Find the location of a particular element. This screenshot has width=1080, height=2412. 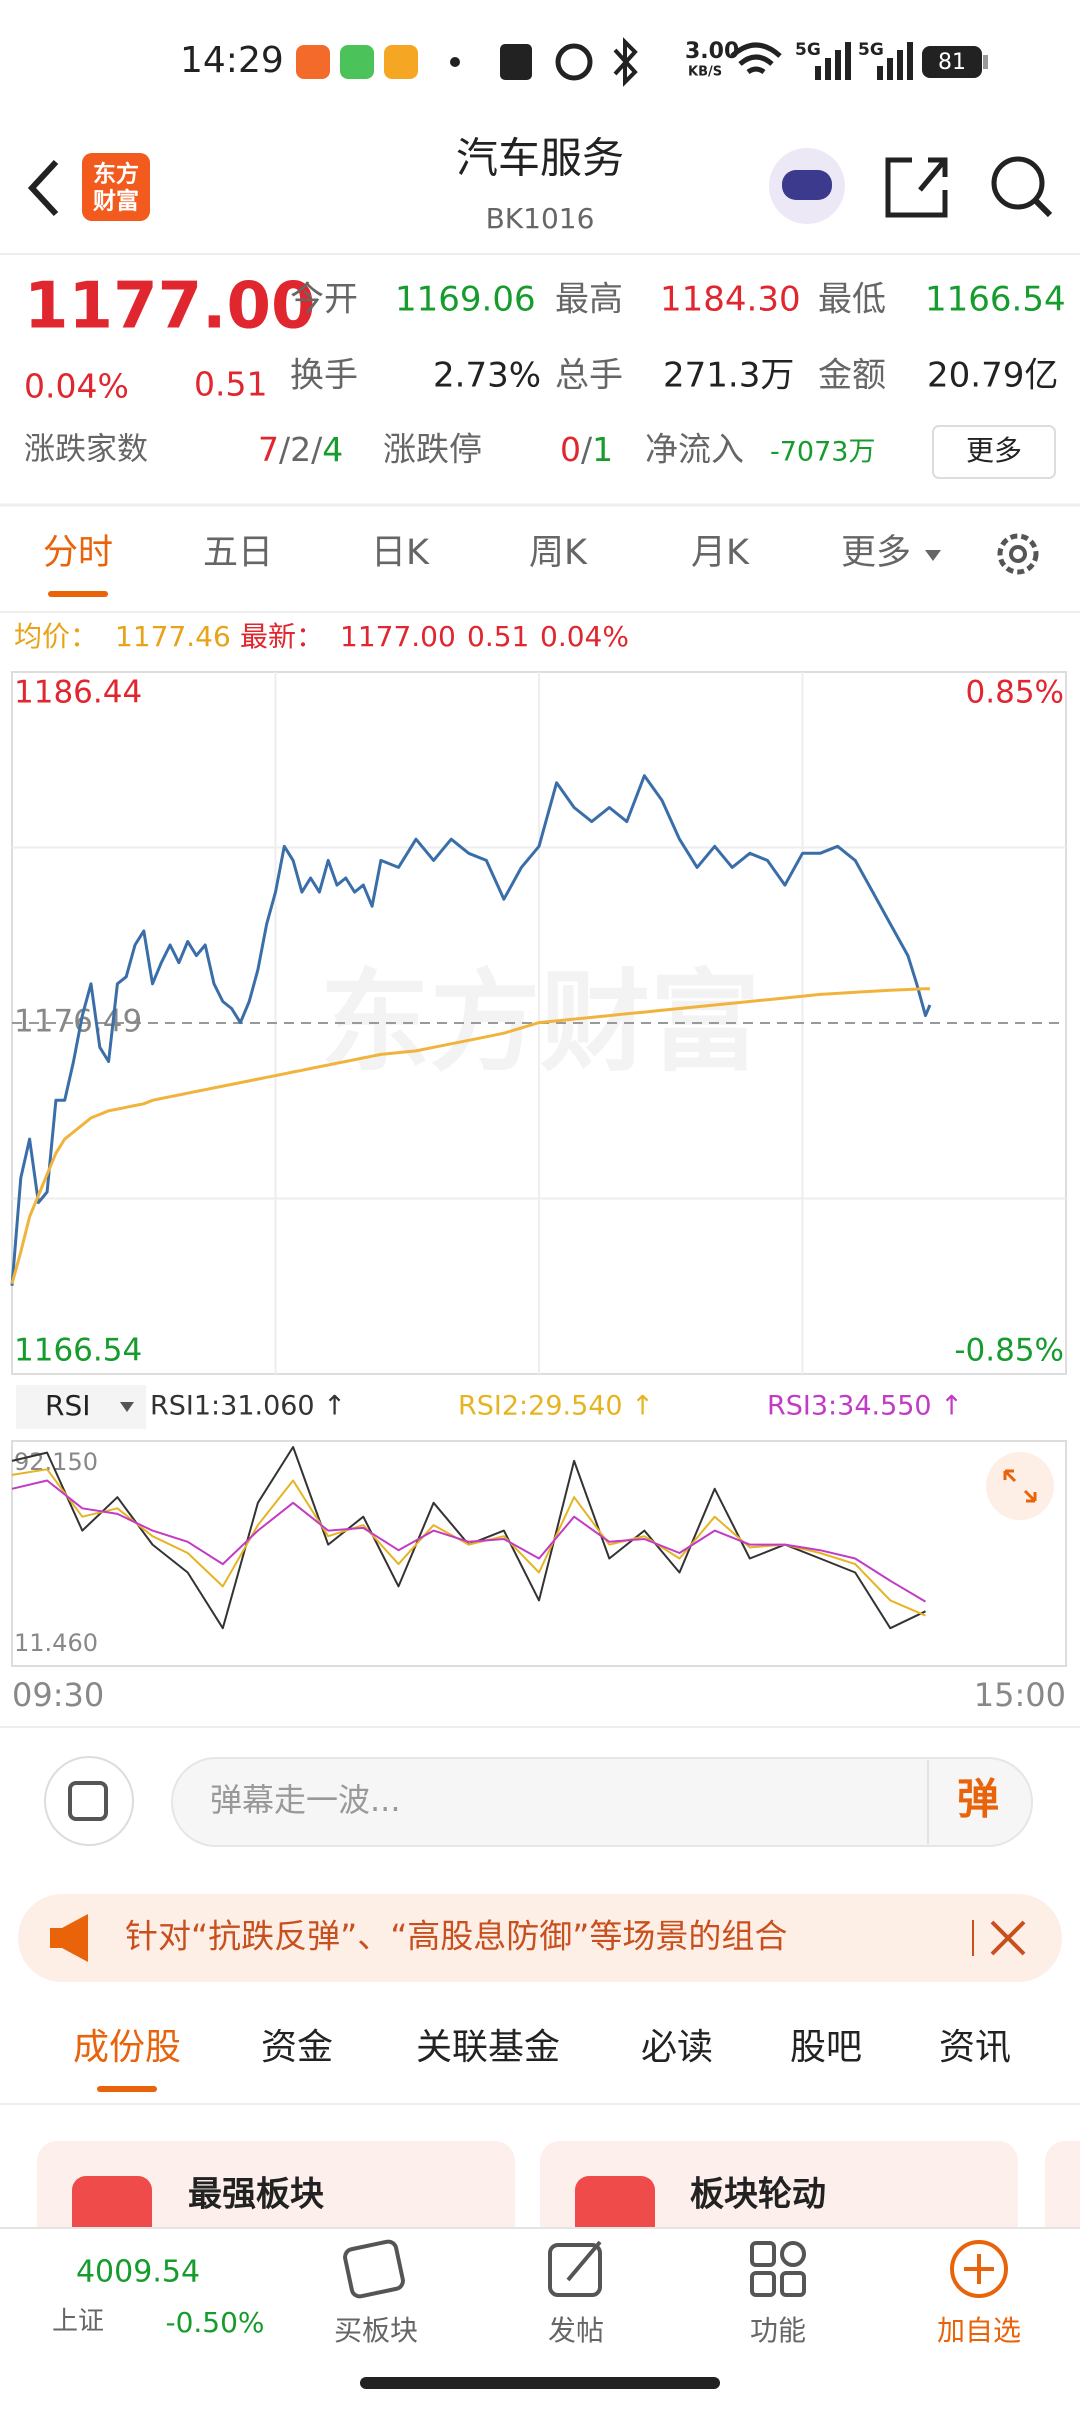

net-unit: KB/S is located at coordinates (705, 72).